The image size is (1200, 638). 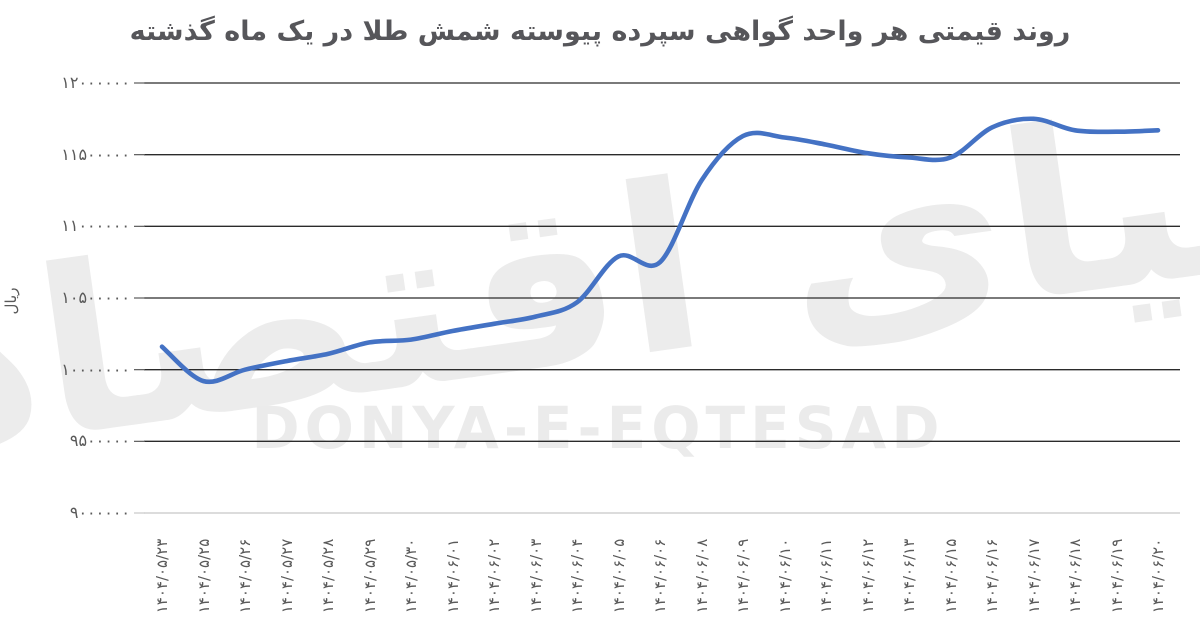 What do you see at coordinates (369, 576) in the screenshot?
I see `x-axis-tick-label: ۱۴۰۴/۰۵/۲۹` at bounding box center [369, 576].